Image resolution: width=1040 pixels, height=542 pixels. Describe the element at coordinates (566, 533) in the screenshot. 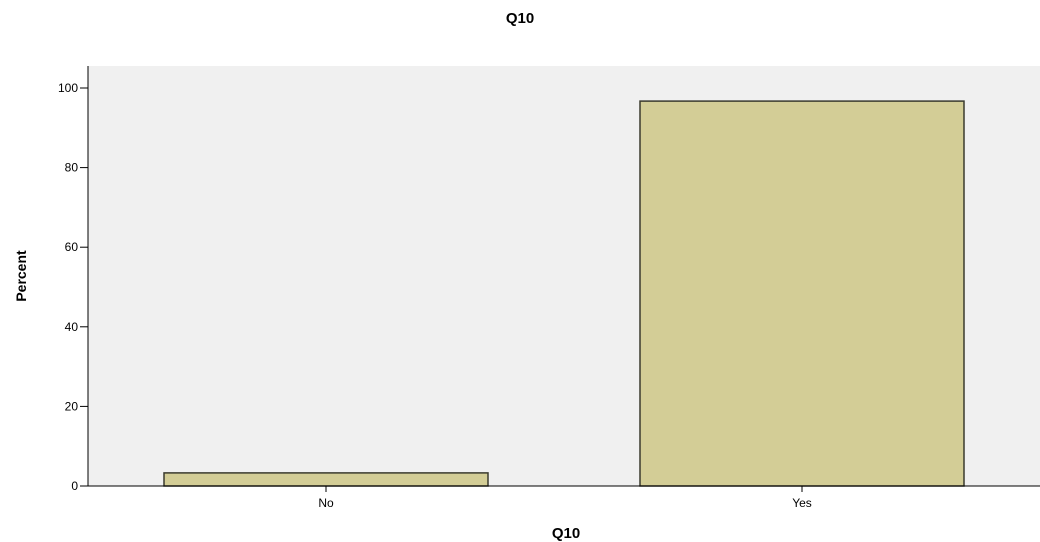

I see `x-axis-title: Q10` at that location.